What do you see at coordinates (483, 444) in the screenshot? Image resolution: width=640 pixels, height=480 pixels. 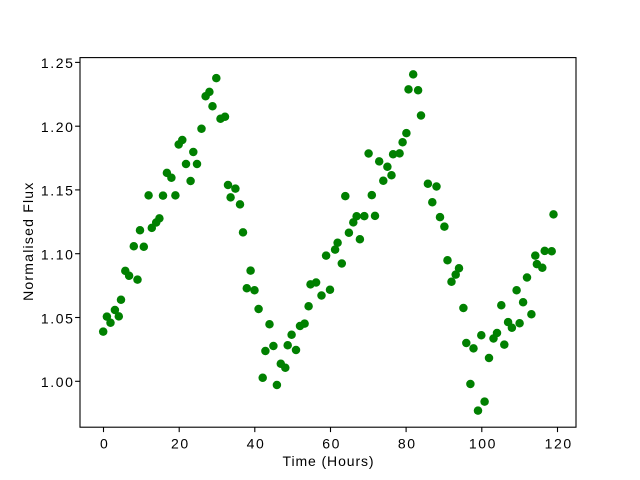 I see `svg-text: 100` at bounding box center [483, 444].